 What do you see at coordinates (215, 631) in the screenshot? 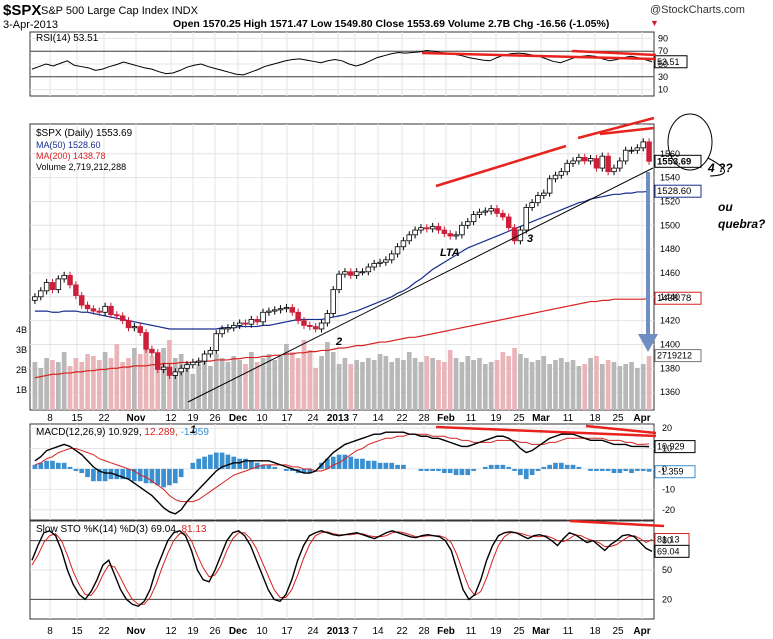
I see `x-tick-label: 26` at bounding box center [215, 631].